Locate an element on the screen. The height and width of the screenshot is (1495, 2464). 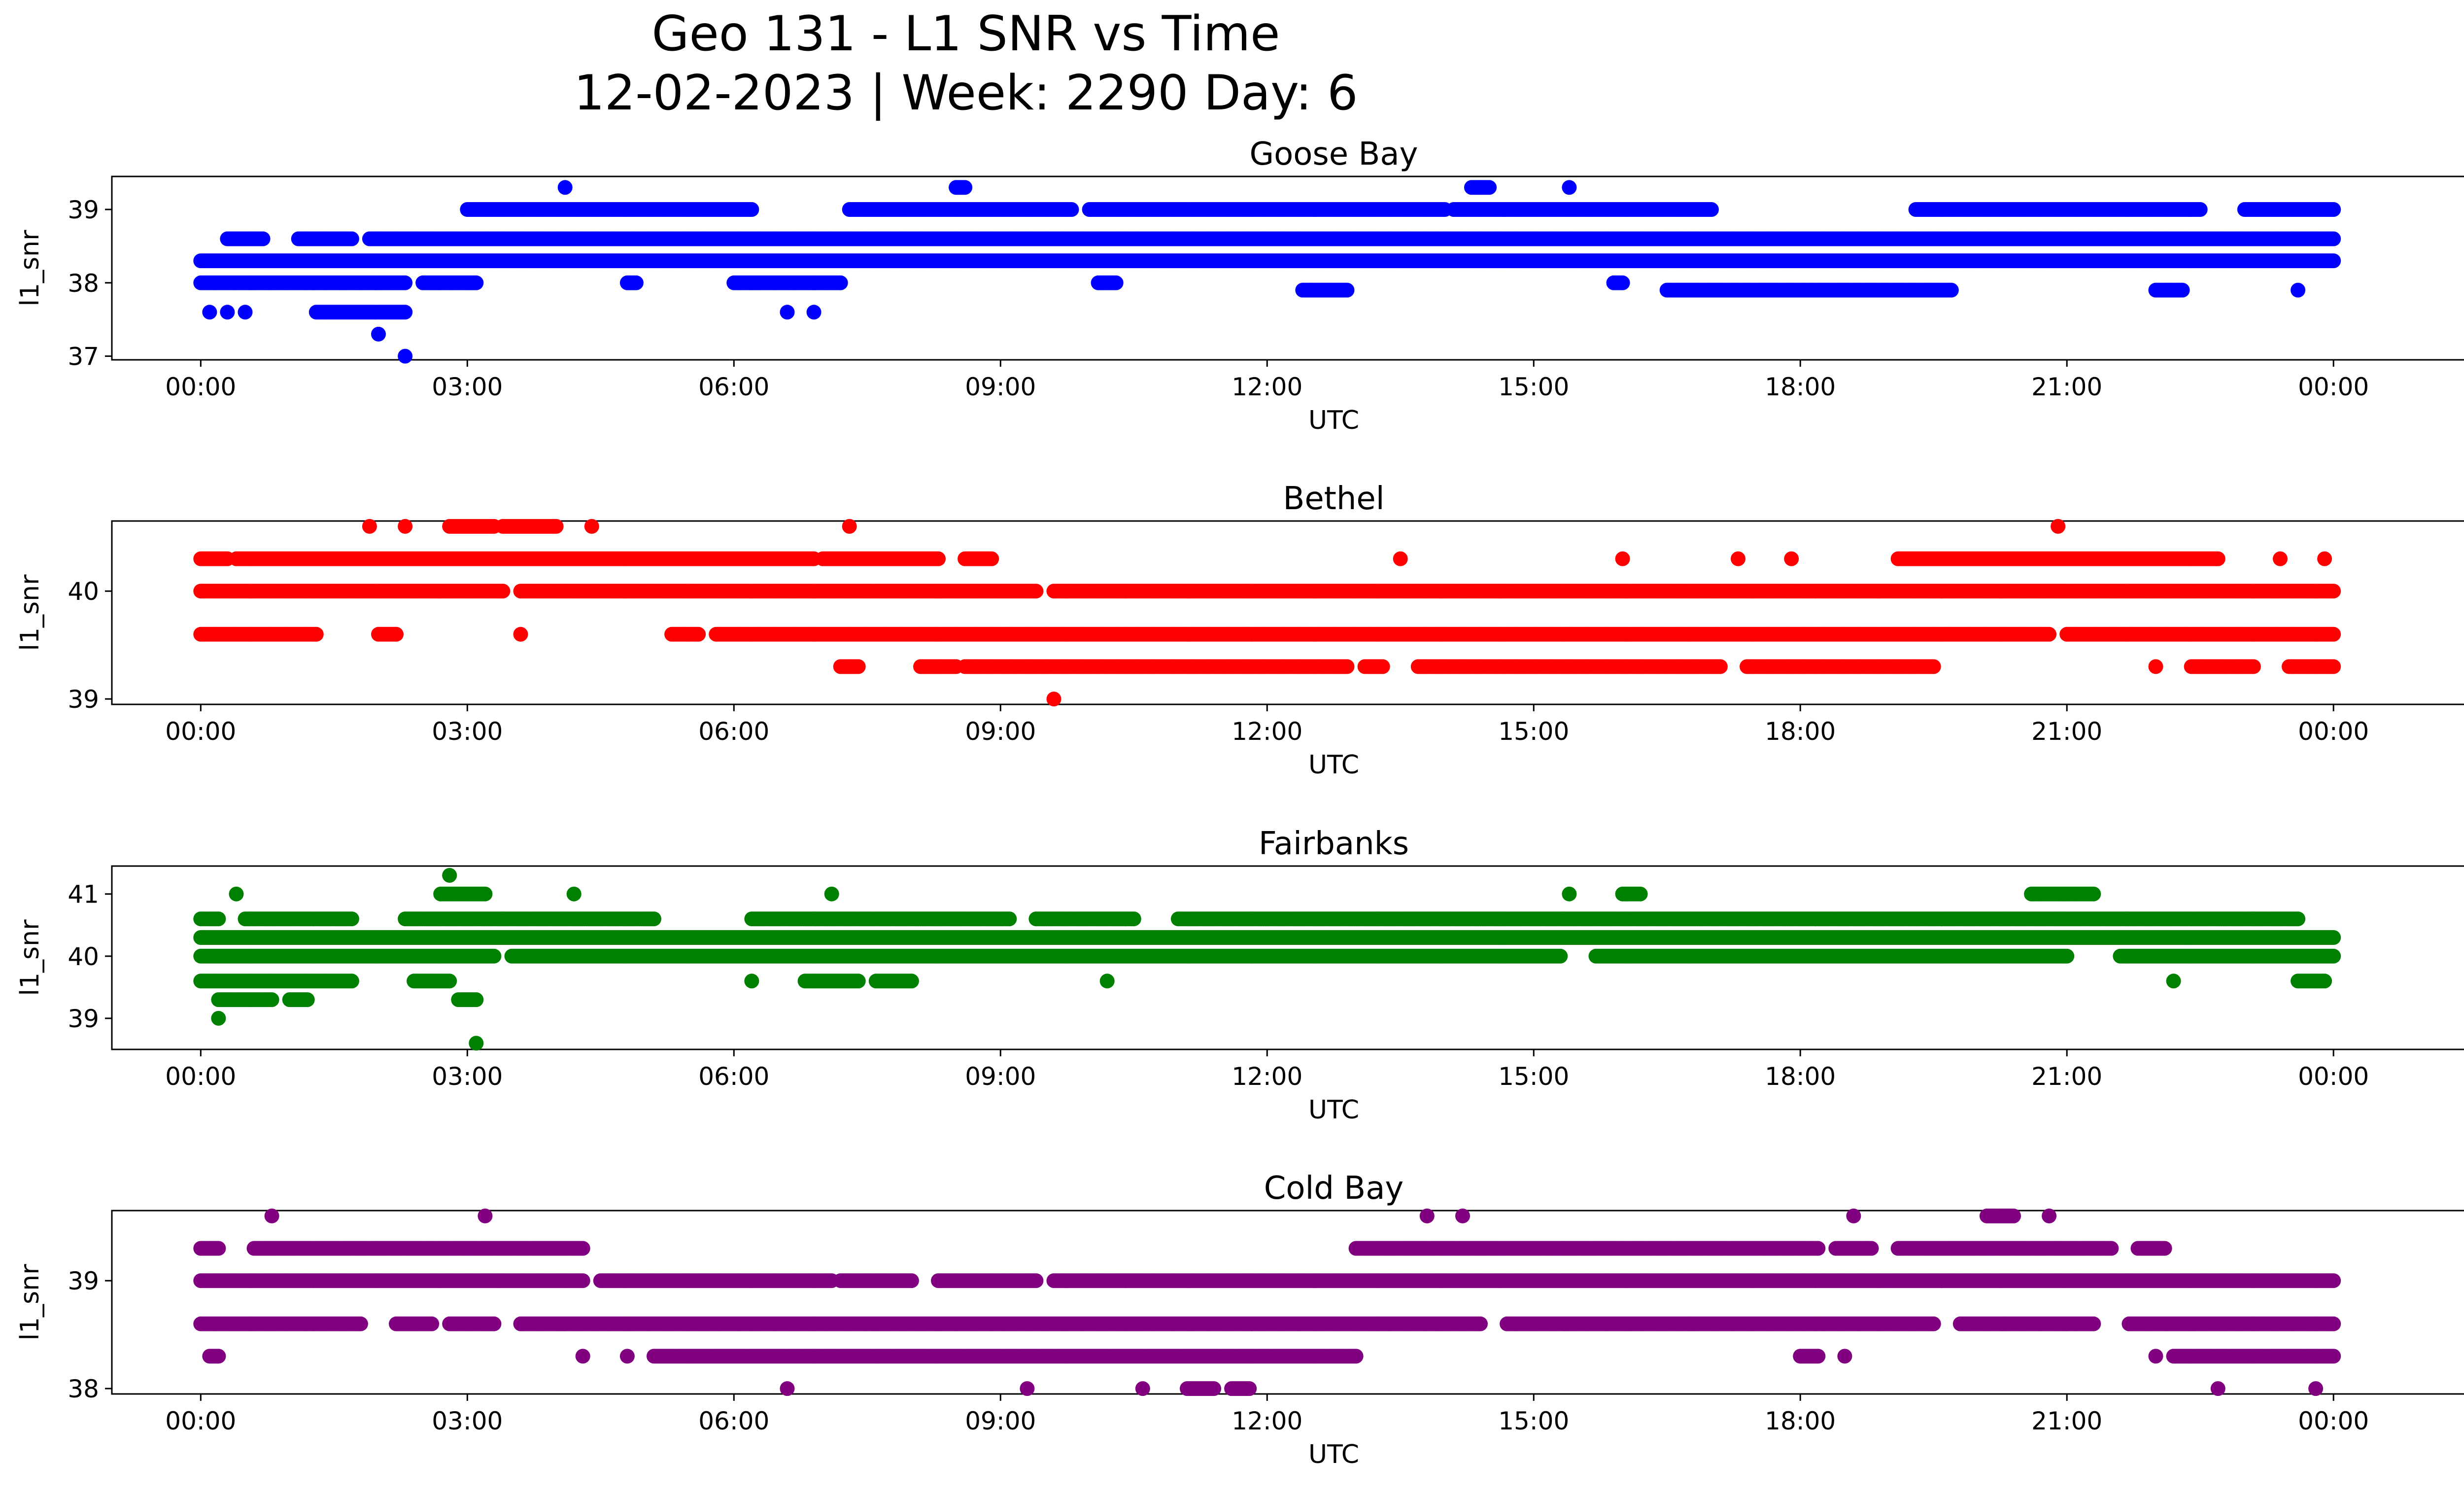
y-tick-label: 40 is located at coordinates (83, 591).